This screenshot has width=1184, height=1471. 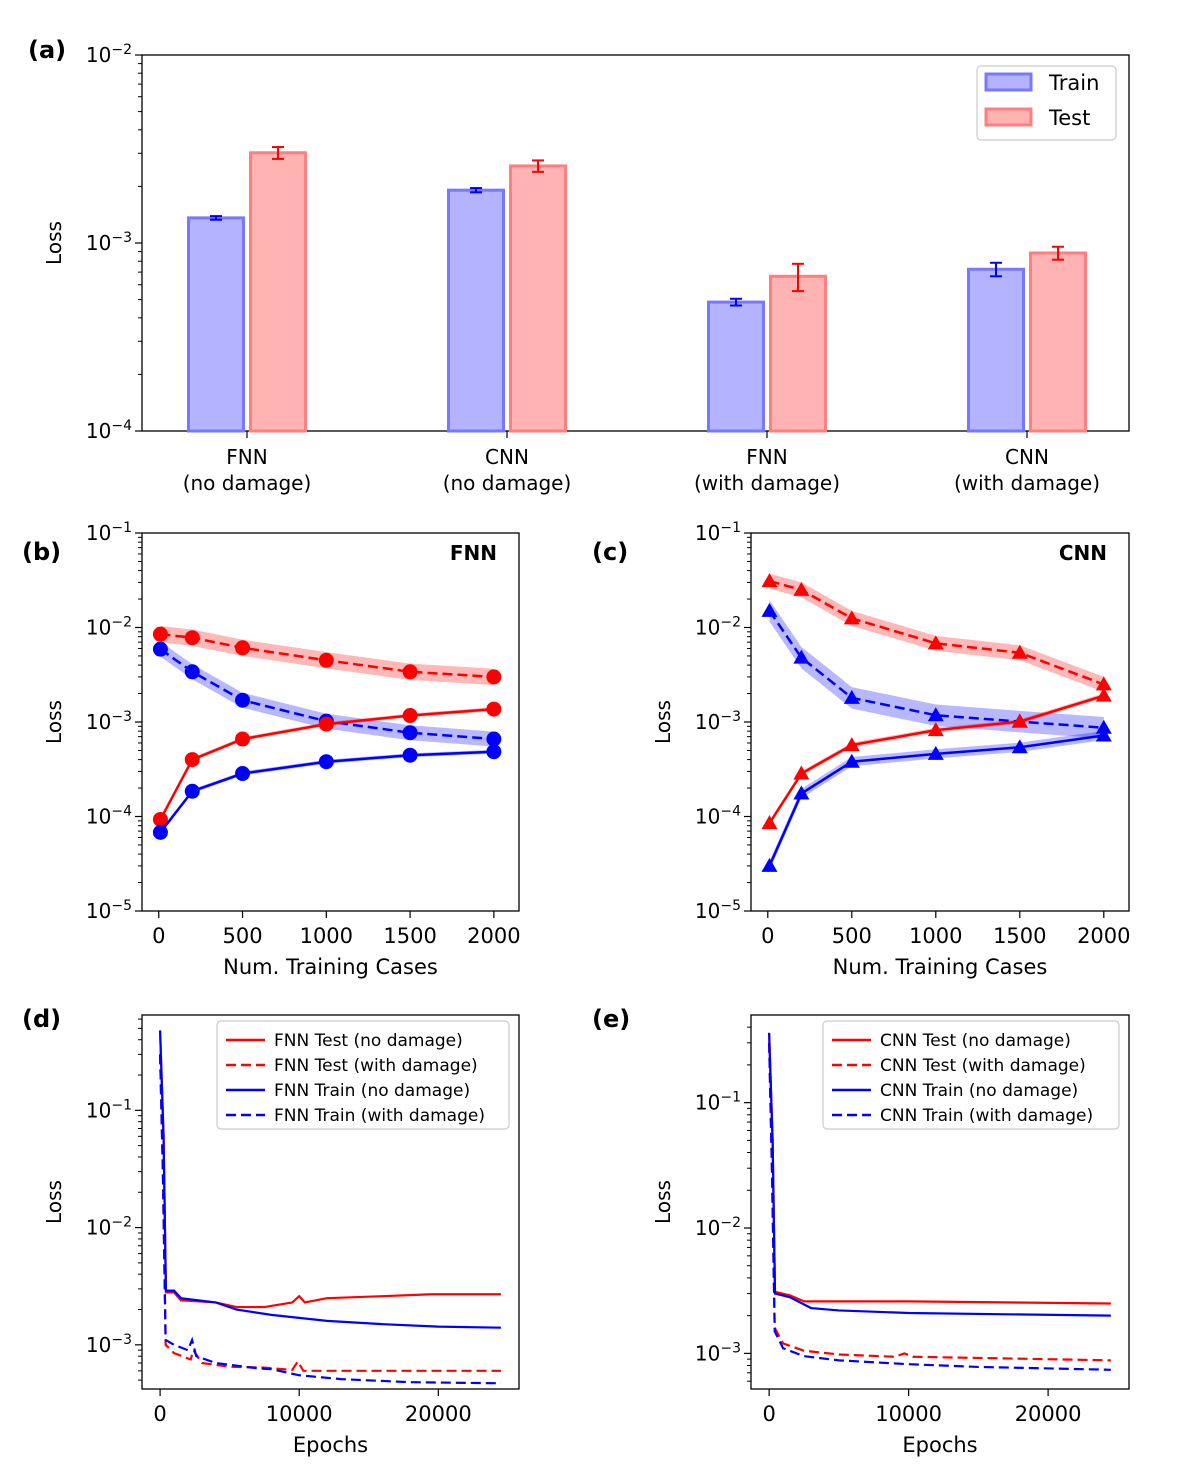 I want to click on panel-label: (c), so click(x=610, y=552).